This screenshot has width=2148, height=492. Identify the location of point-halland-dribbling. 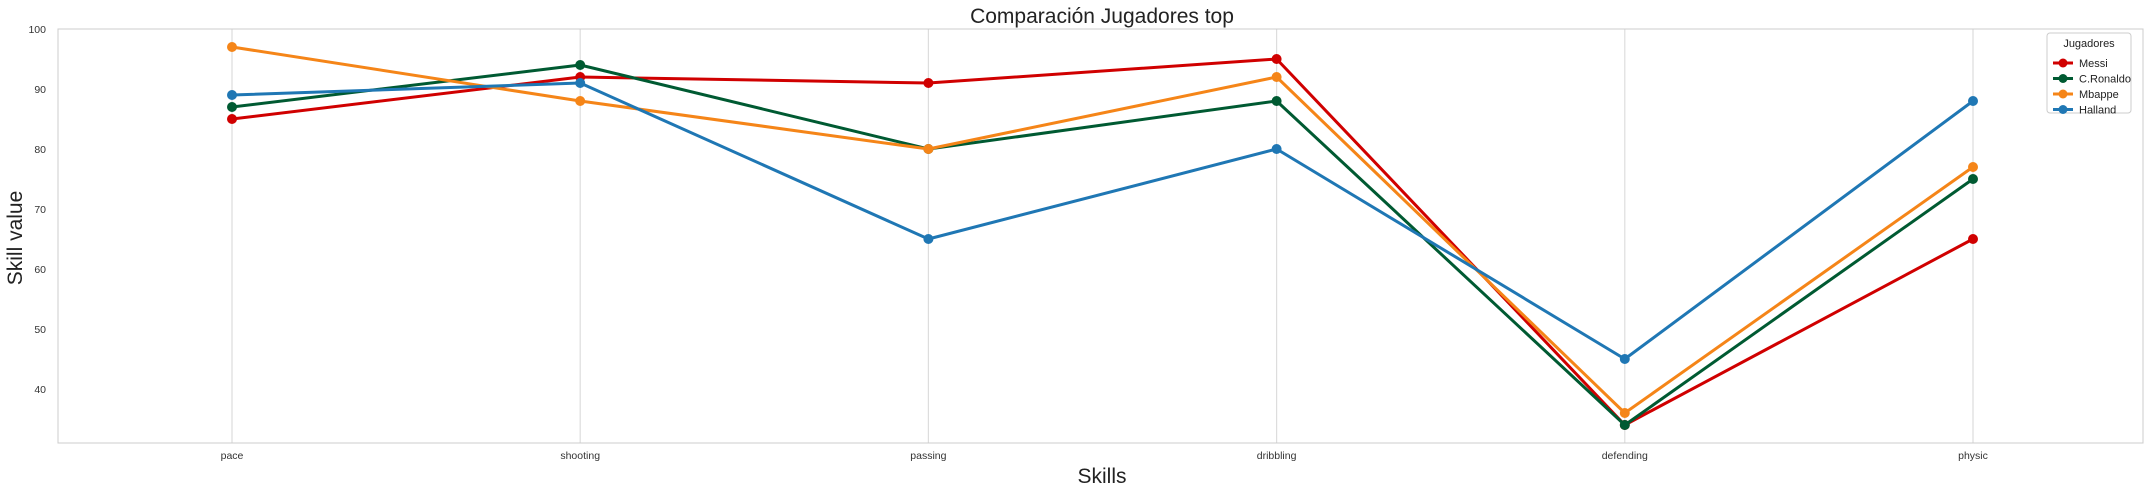
(1276, 149).